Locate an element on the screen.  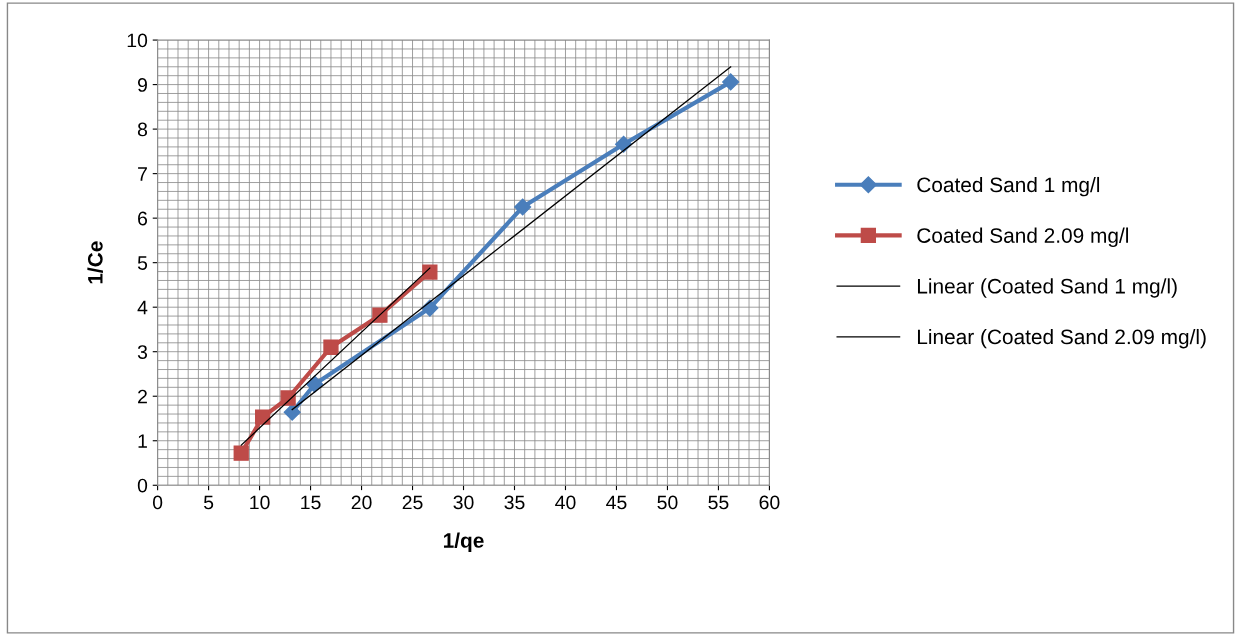
x-tick-label: 10 is located at coordinates (260, 502).